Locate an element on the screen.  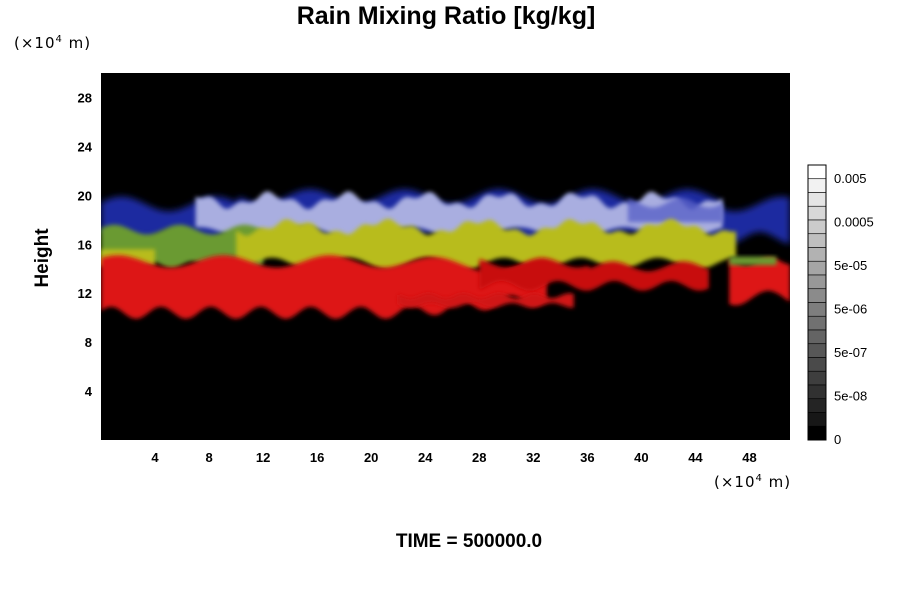
red-patch-right is located at coordinates (759, 281).